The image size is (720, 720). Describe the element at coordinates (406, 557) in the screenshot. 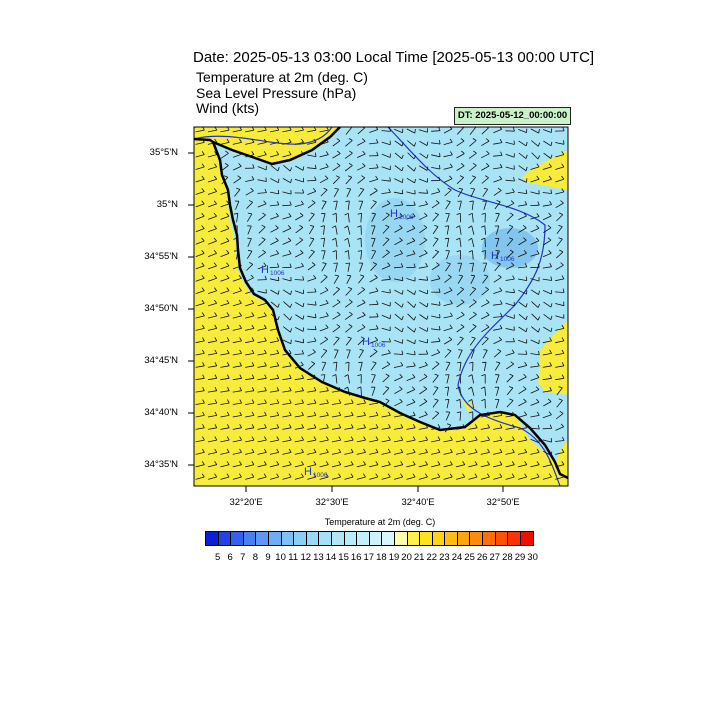

I see `colorbar-label: 20` at that location.